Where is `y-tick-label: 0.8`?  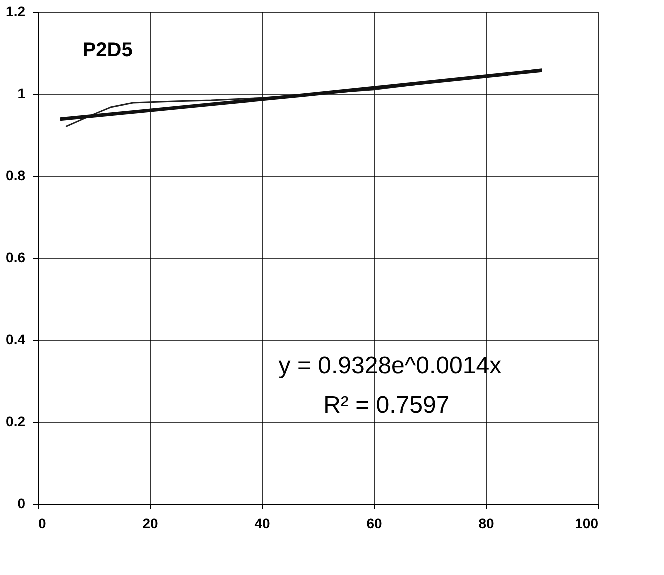
y-tick-label: 0.8 is located at coordinates (16, 176).